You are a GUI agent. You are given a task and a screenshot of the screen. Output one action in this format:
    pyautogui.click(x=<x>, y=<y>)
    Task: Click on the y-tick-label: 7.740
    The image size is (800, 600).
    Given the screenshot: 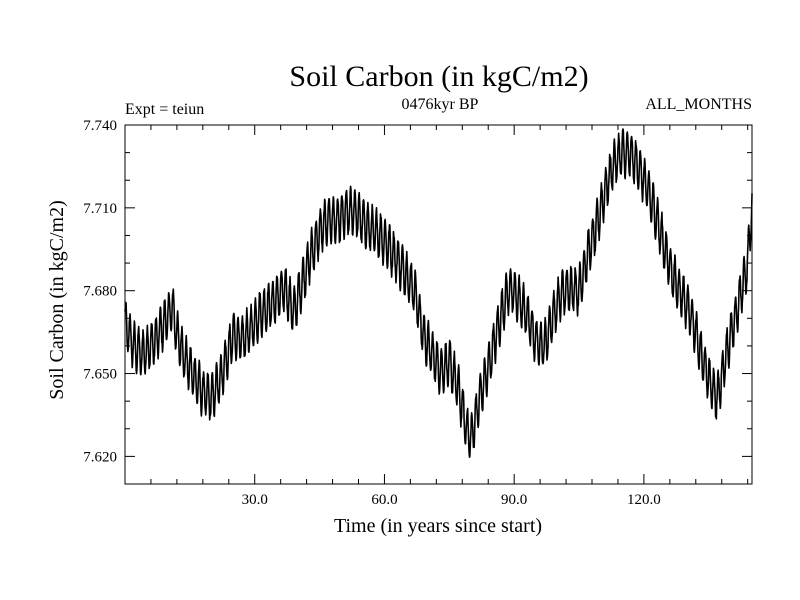 What is the action you would take?
    pyautogui.click(x=100, y=126)
    